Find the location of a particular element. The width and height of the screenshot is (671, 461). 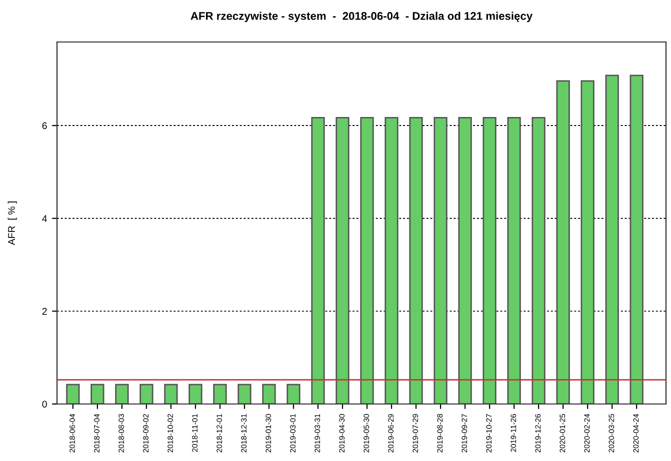

y-tick-label: 0 is located at coordinates (44, 404).